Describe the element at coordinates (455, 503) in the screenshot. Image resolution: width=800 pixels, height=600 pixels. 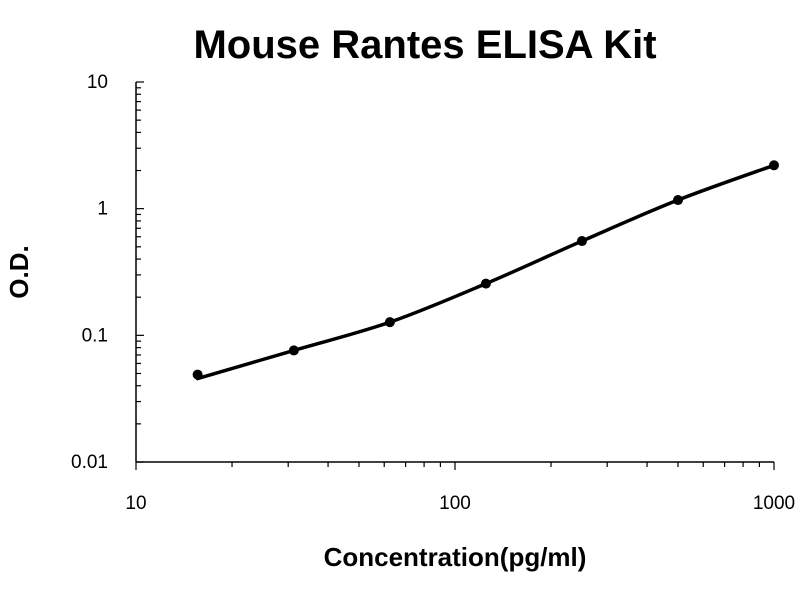
I see `x-tick-label: 100` at that location.